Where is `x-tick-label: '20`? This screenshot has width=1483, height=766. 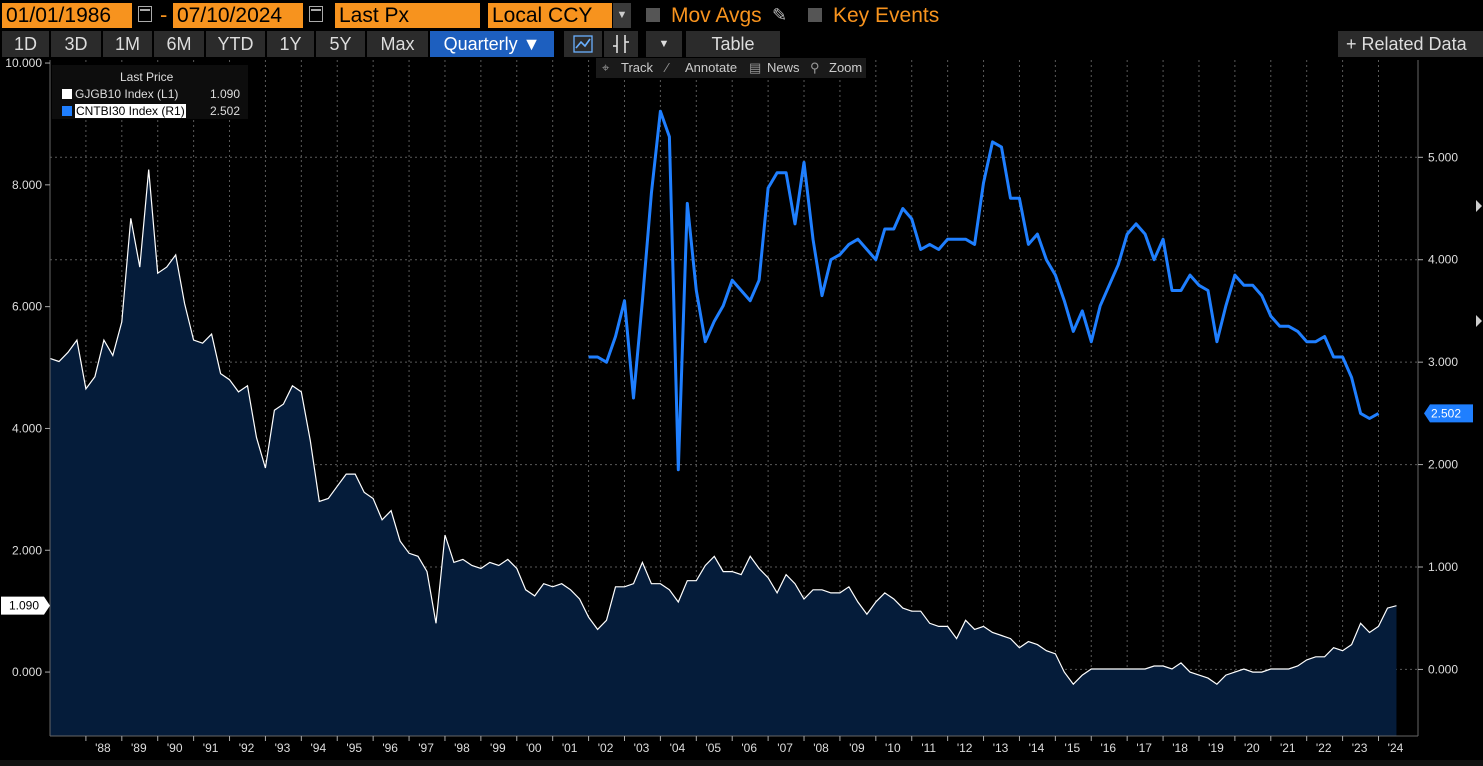
x-tick-label: '20 is located at coordinates (1252, 748).